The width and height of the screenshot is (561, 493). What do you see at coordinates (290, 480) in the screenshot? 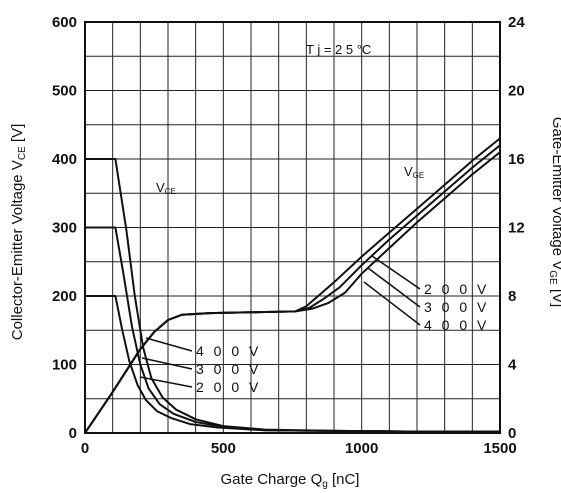
I see `x-axis-title: Gate Charge Qg [nC]` at bounding box center [290, 480].